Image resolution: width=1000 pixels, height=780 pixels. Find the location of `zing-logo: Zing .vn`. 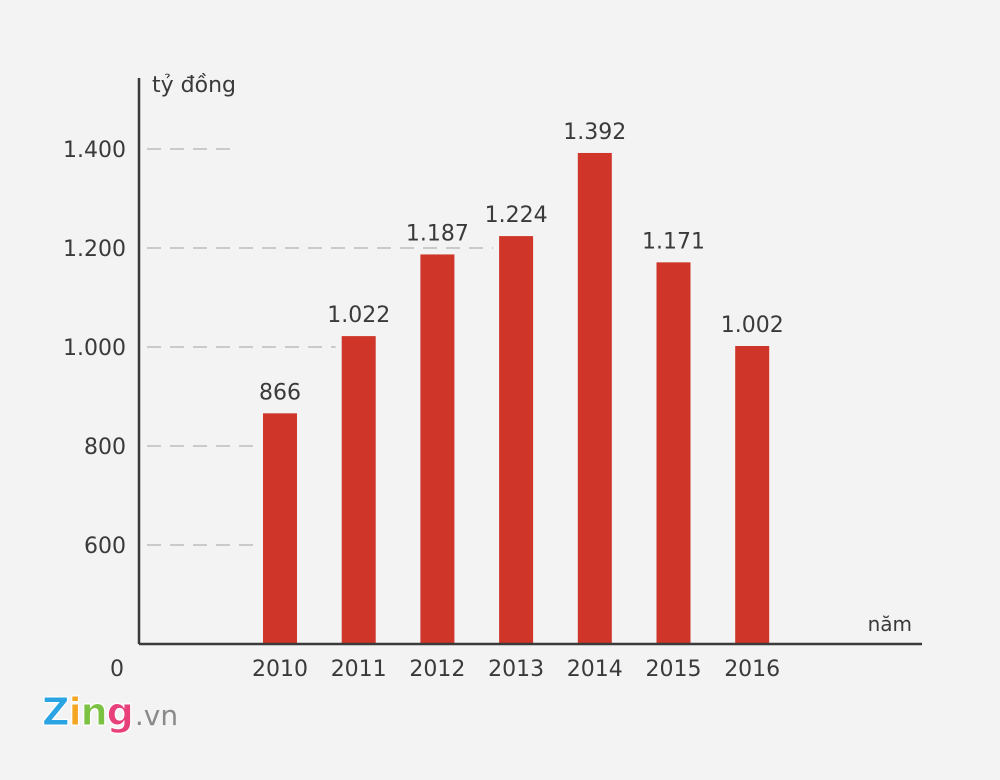

zing-logo: Zing .vn is located at coordinates (110, 713).